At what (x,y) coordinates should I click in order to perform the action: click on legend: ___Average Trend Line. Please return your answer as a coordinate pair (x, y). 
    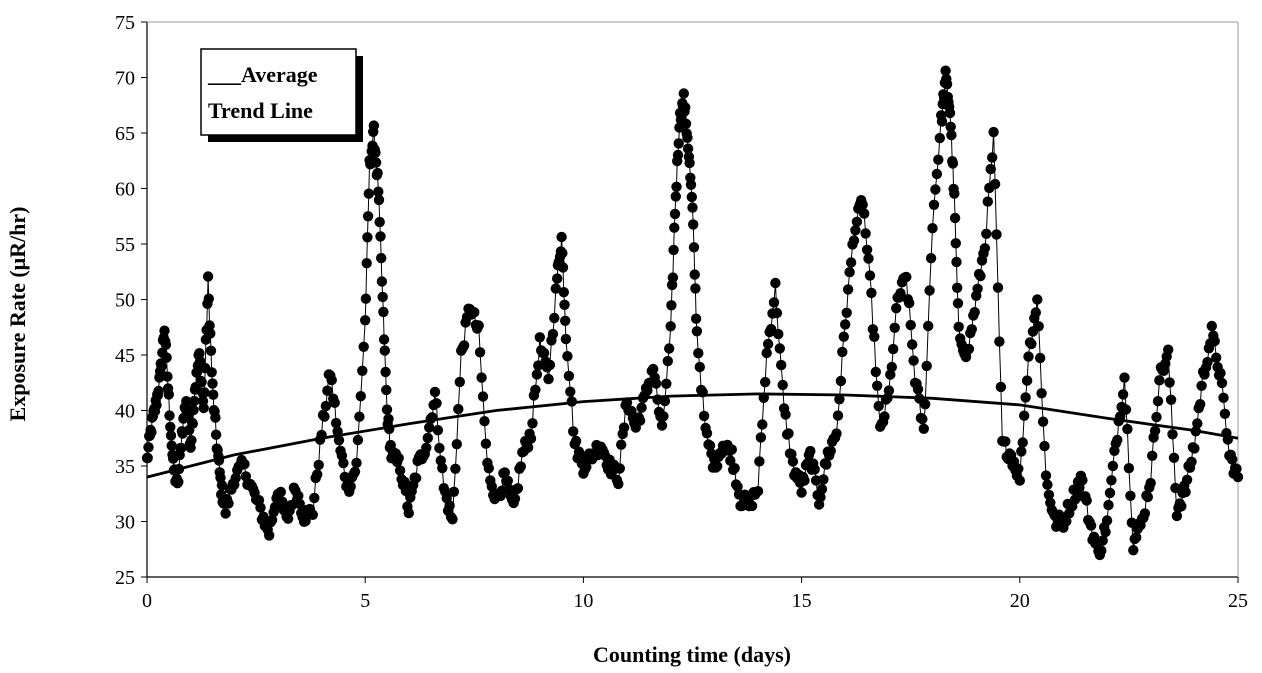
    Looking at the image, I should click on (281, 95).